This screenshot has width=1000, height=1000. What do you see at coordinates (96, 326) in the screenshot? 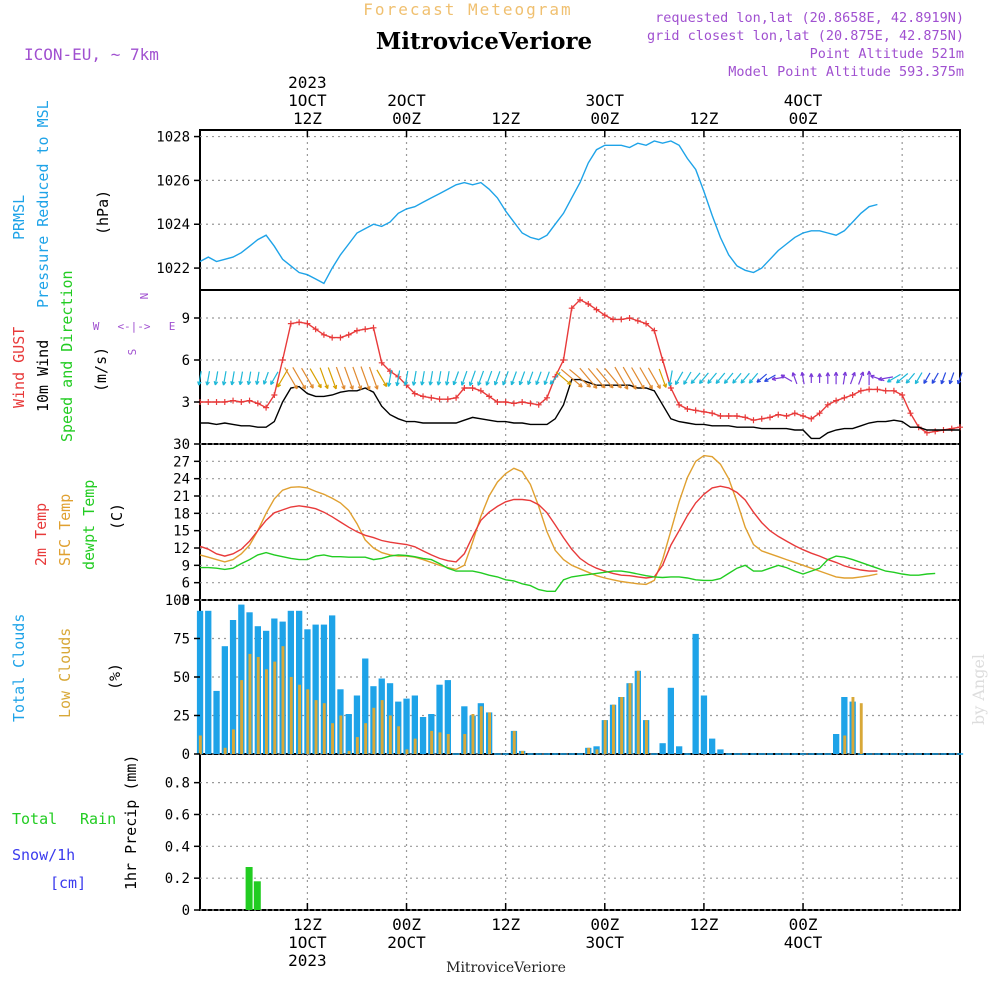
I see `compass-w: W` at bounding box center [96, 326].